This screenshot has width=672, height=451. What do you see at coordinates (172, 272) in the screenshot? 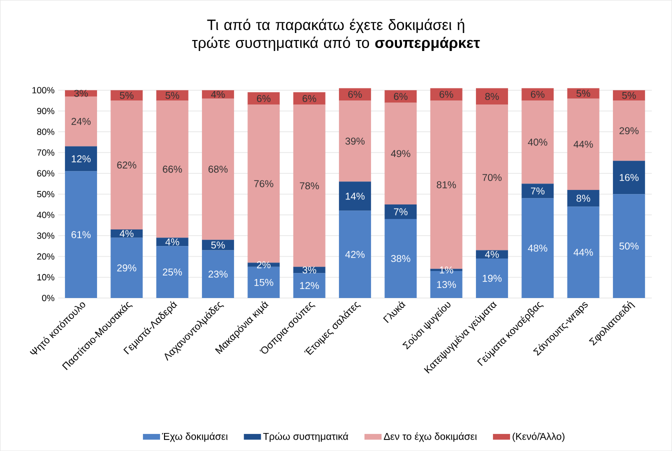
I see `data-label: 25%` at bounding box center [172, 272].